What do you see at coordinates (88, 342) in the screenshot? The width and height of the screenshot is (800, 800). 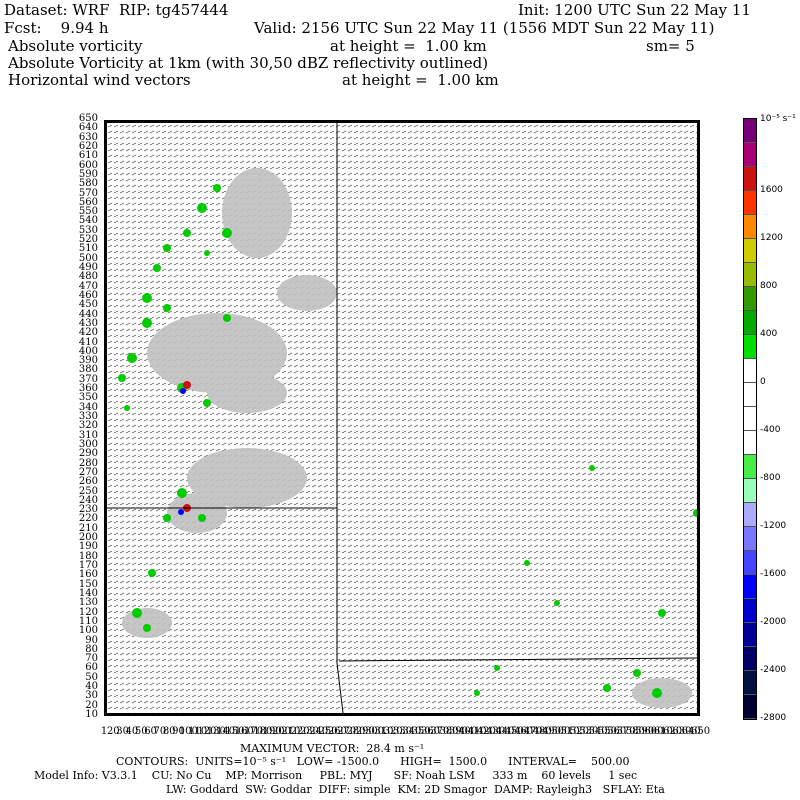 I see `y-axis-label: 410` at bounding box center [88, 342].